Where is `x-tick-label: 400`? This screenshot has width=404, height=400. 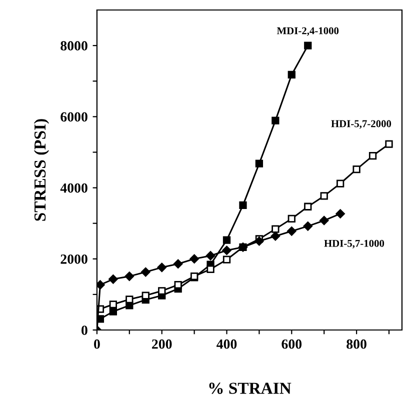
x-tick-label: 400 is located at coordinates (226, 344).